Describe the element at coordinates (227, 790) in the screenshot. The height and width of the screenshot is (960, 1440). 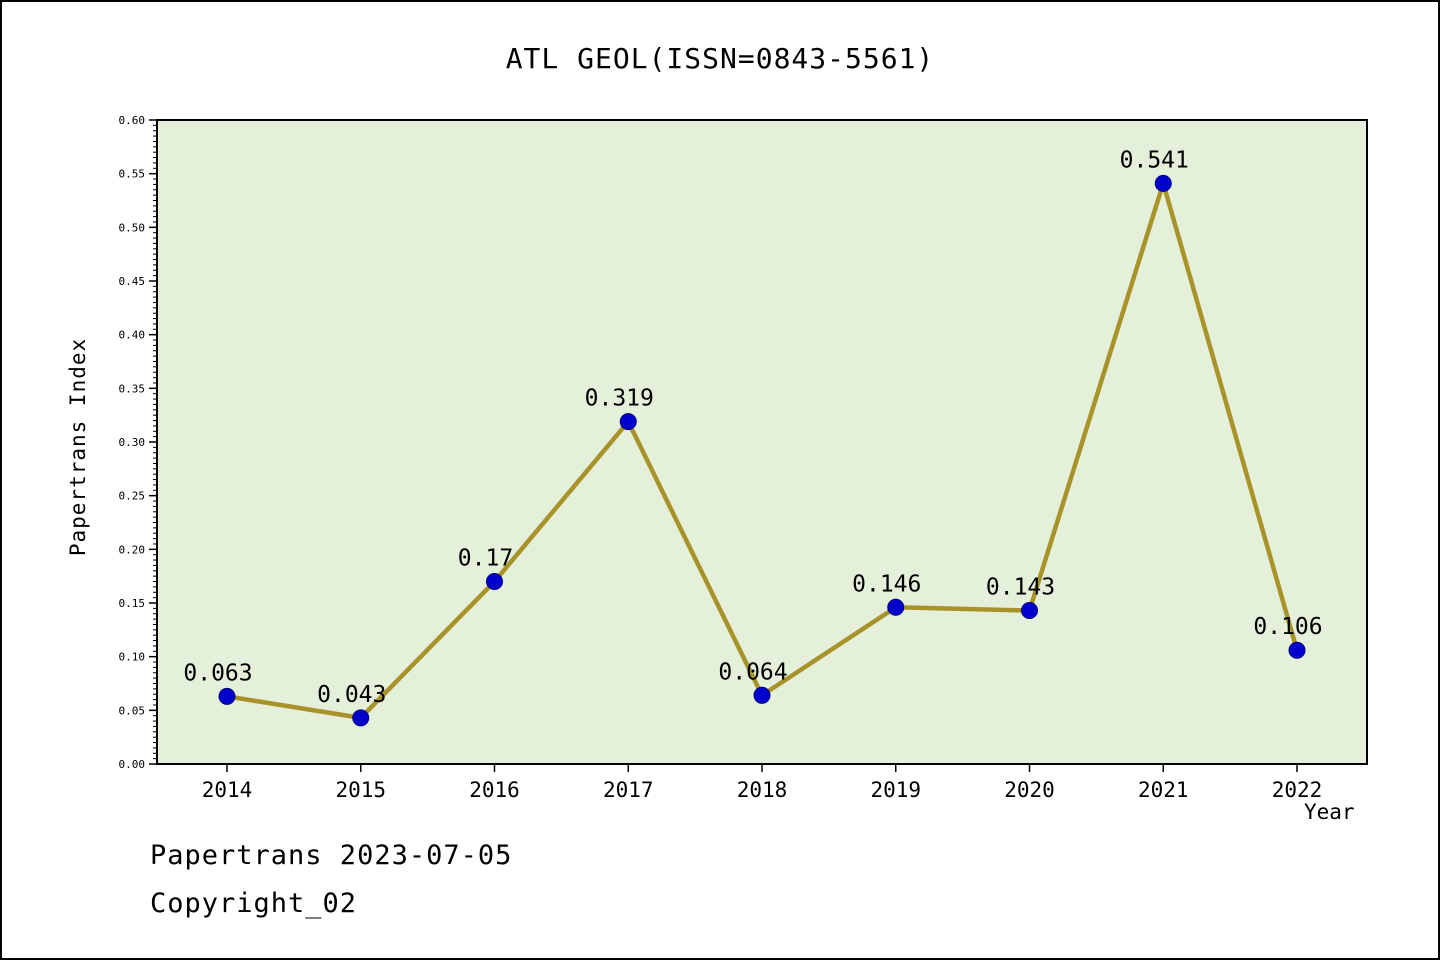
I see `x-tick-label: 2014` at that location.